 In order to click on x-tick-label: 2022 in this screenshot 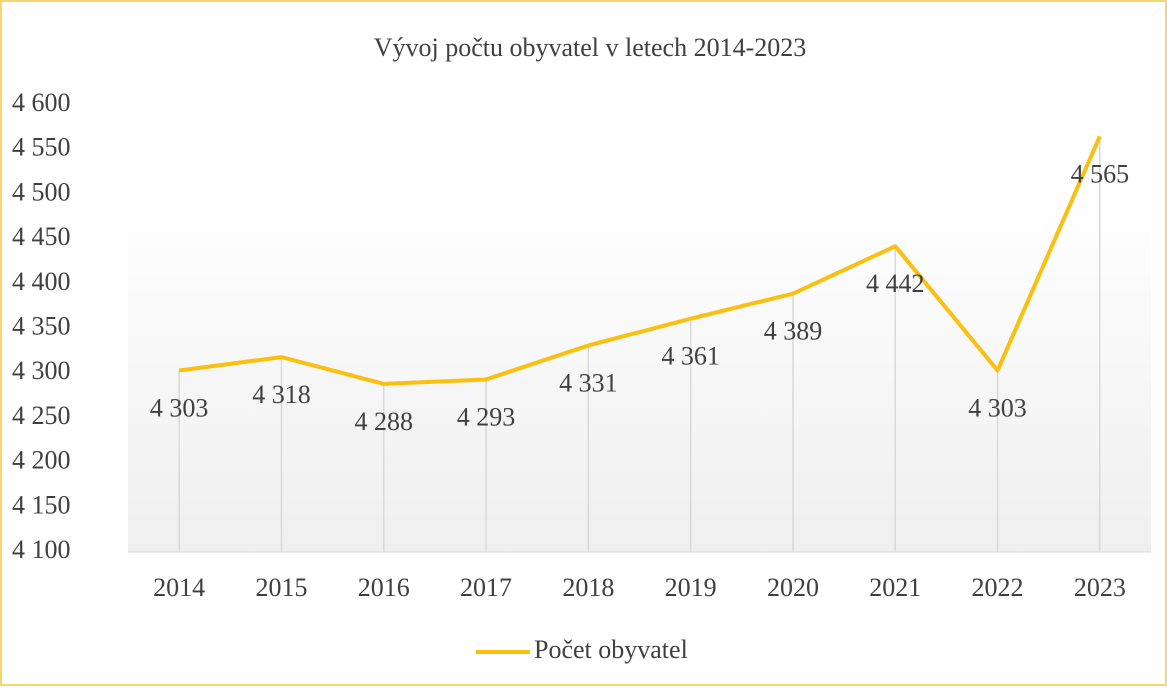, I will do `click(998, 587)`.